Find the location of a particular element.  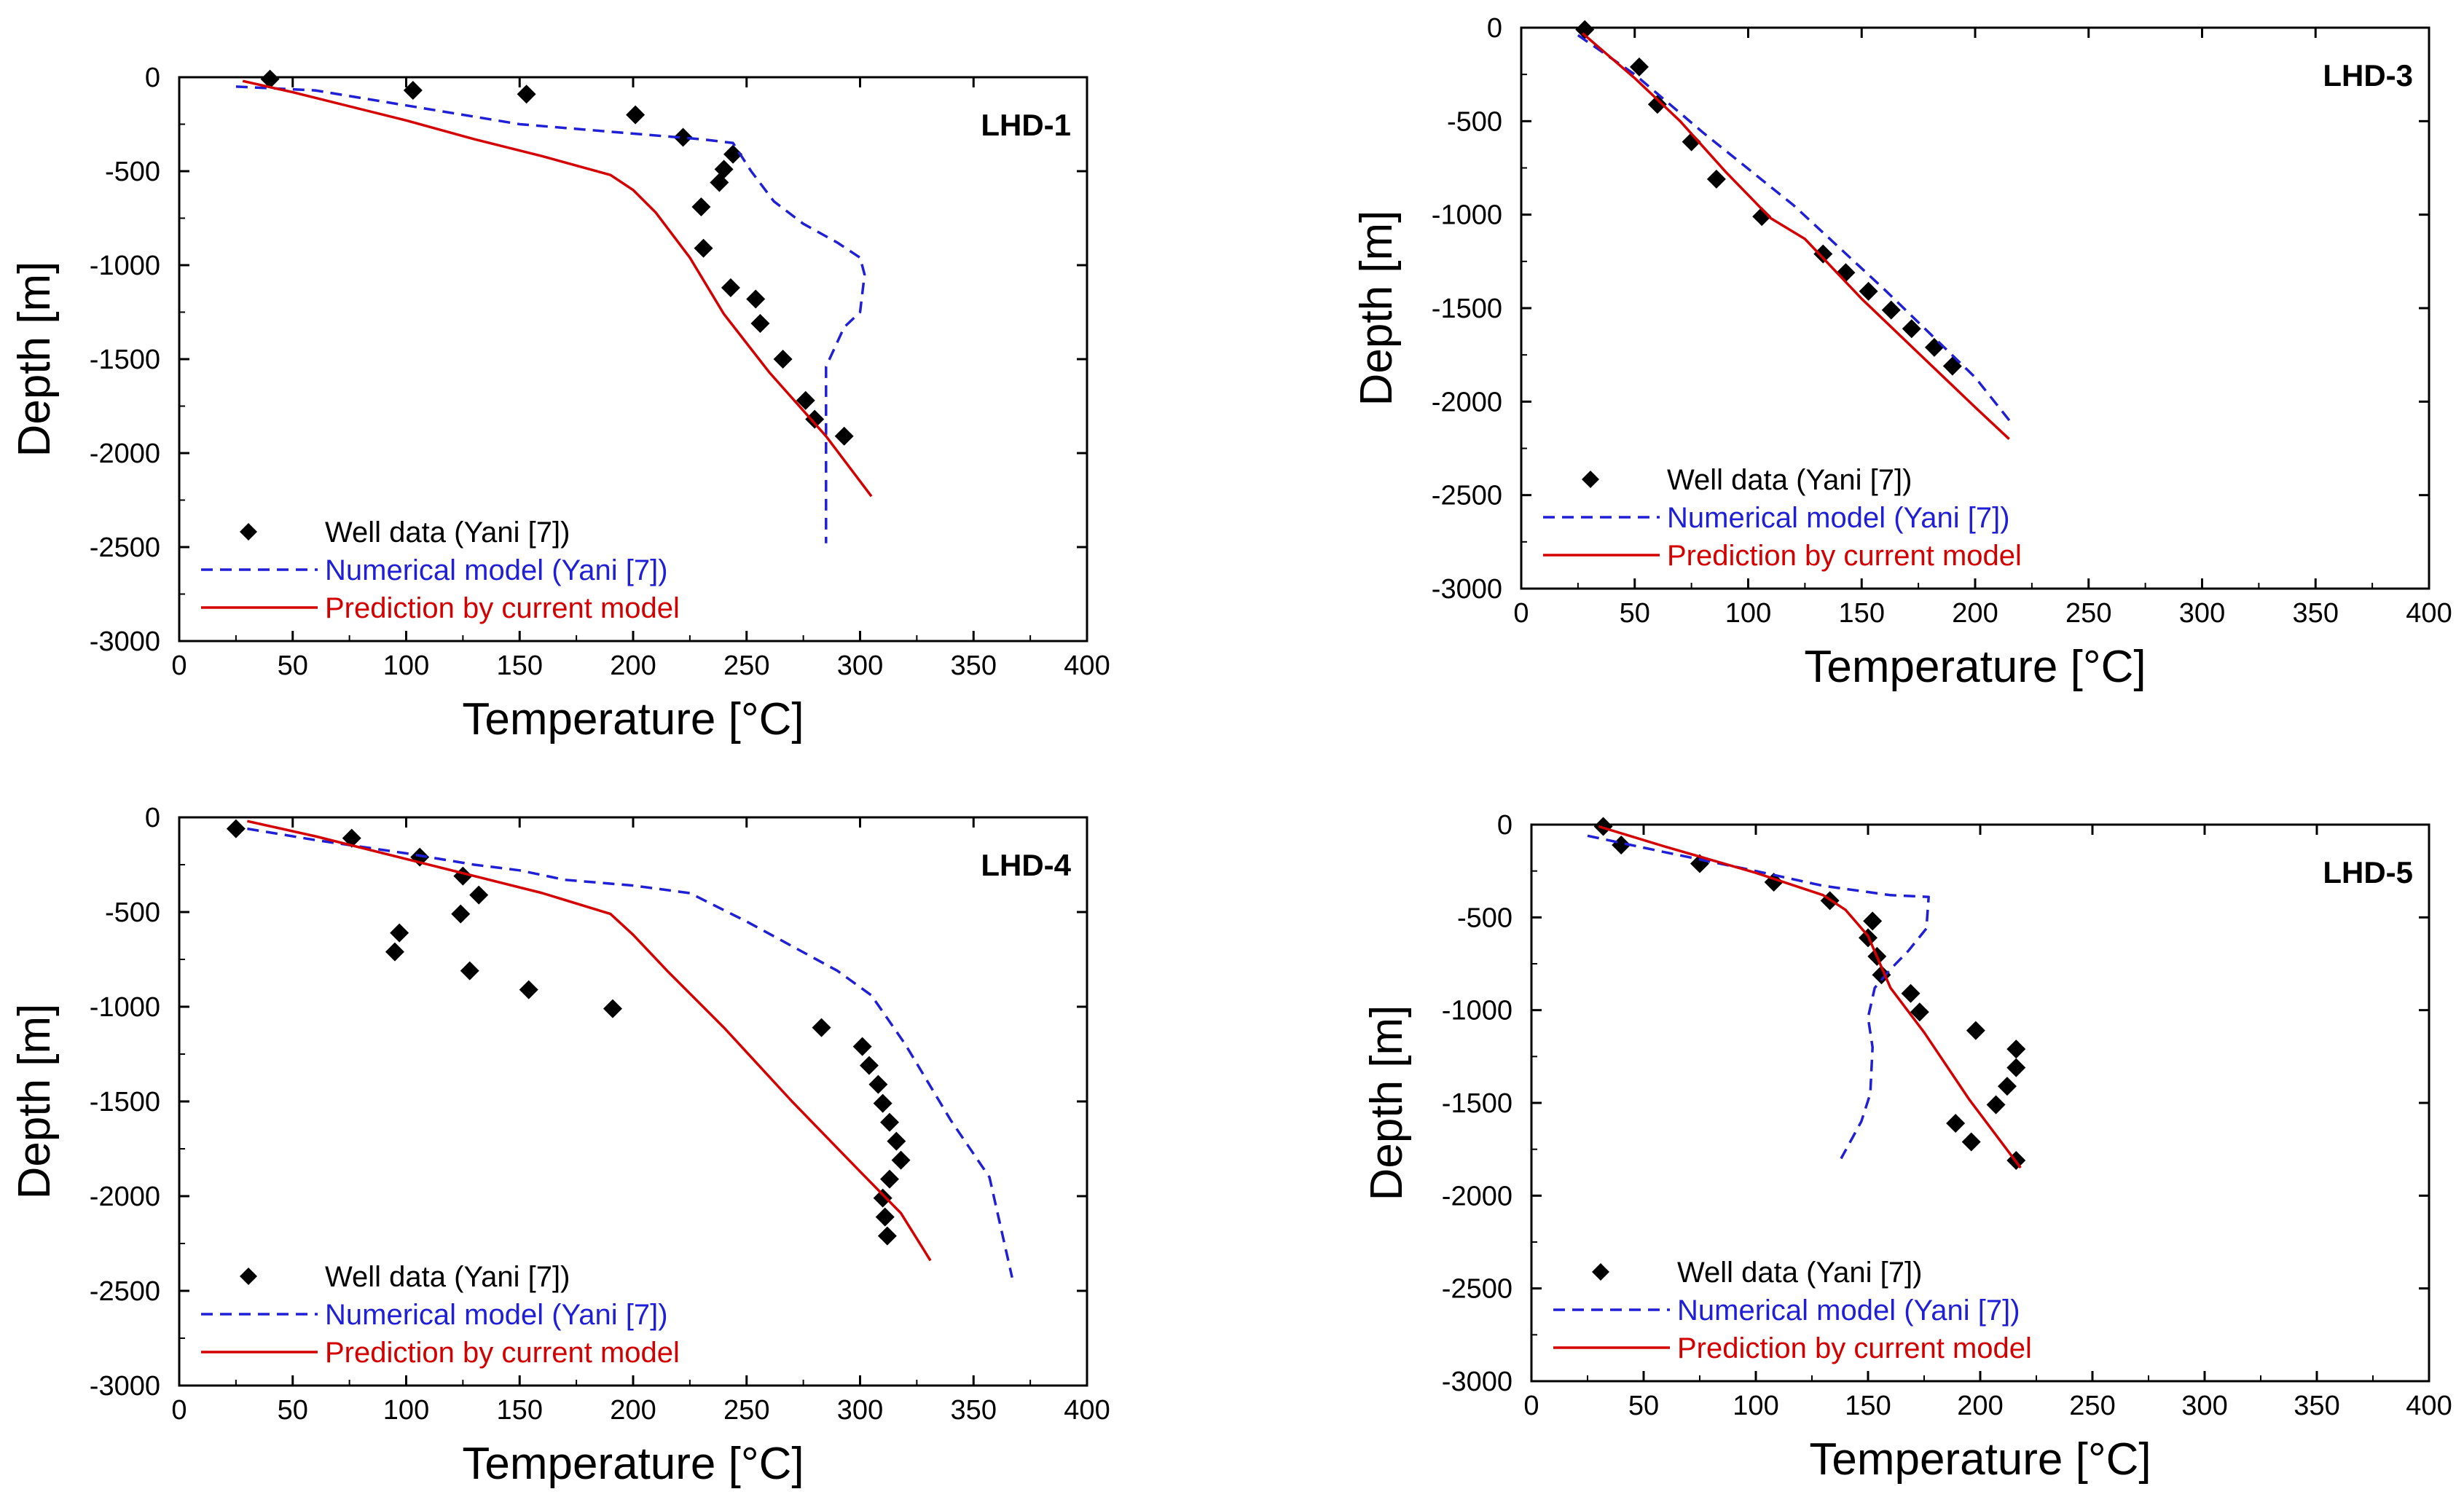

y-axis-label: Depth [m] is located at coordinates (1376, 308).